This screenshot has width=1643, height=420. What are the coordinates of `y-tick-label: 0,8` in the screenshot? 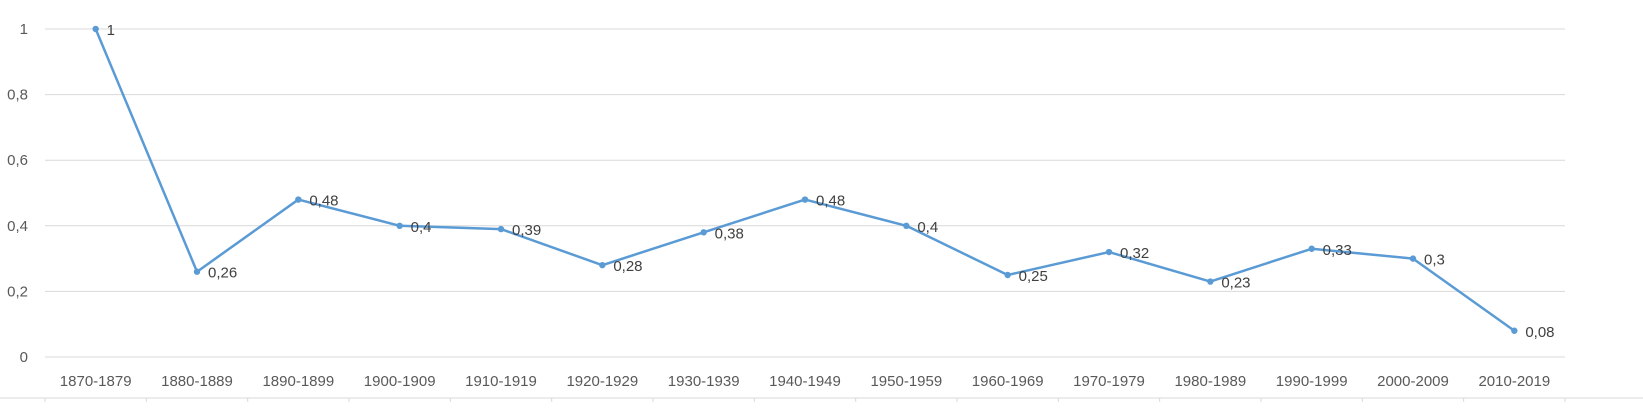 It's located at (17, 95).